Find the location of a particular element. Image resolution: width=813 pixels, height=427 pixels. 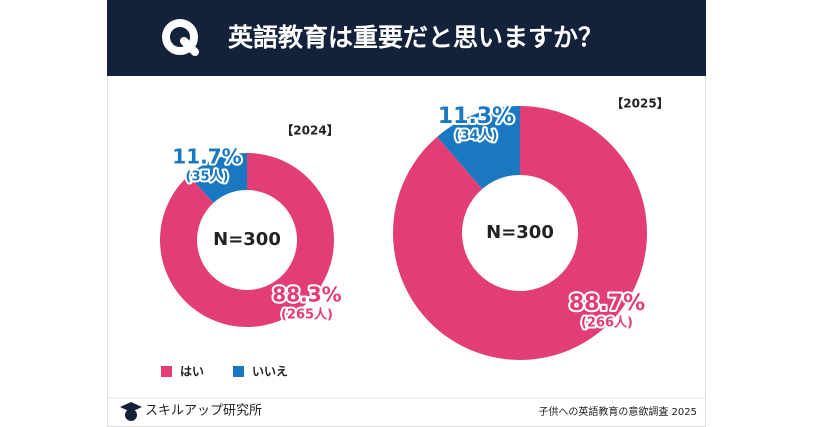

footer-source: 子供への英語教育の意欲調査 2025 is located at coordinates (617, 411).